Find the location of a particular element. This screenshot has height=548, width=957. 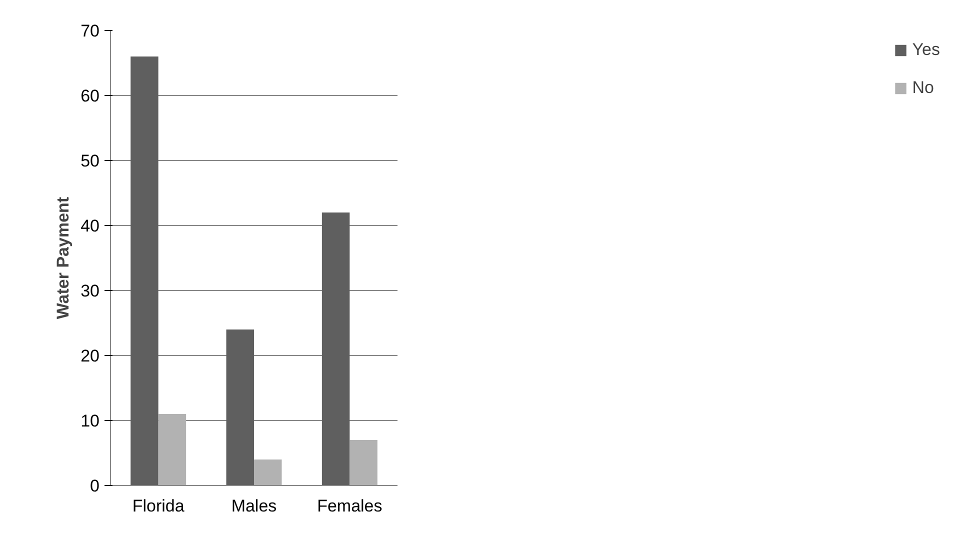

y-tick-label: 10 is located at coordinates (90, 421).